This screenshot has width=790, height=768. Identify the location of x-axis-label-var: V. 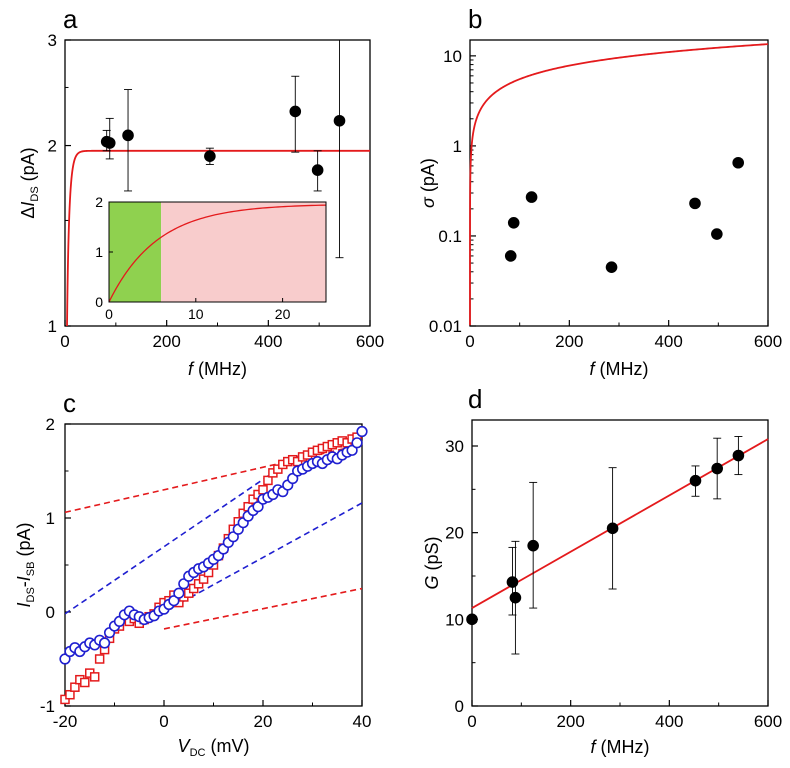
(185, 746).